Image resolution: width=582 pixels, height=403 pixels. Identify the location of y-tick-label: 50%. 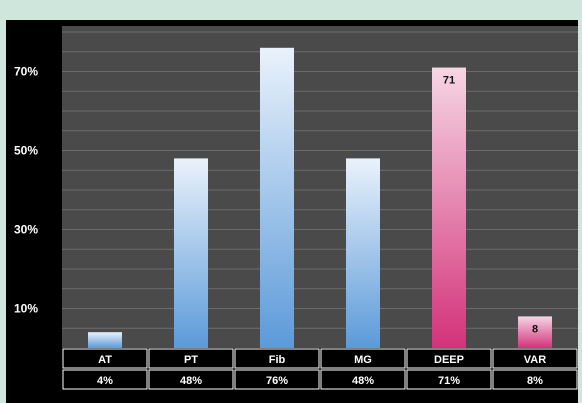
(26, 151).